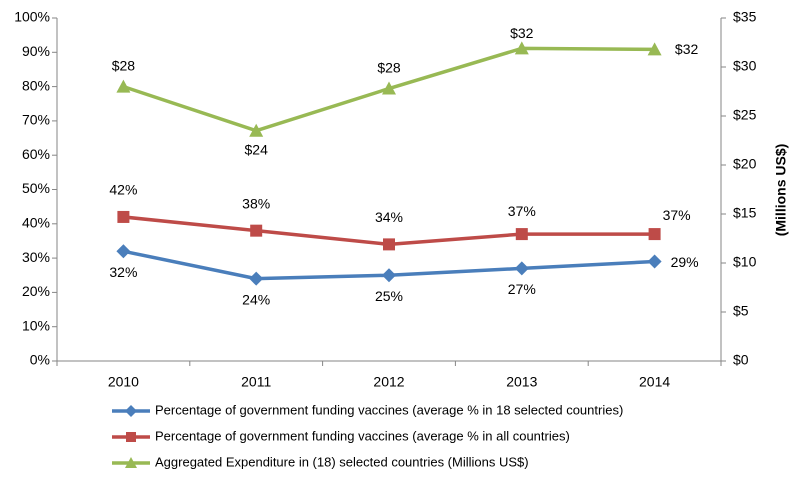 This screenshot has width=800, height=483. Describe the element at coordinates (256, 299) in the screenshot. I see `data-label: 24%` at that location.